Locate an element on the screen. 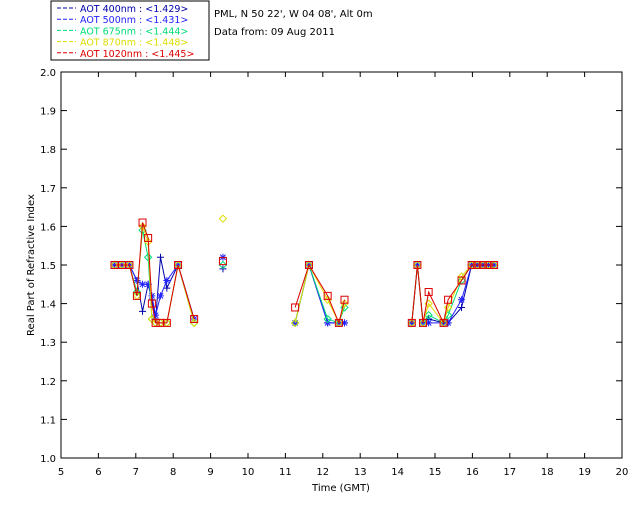 The width and height of the screenshot is (640, 512). x-tick-label: 16 is located at coordinates (472, 472).